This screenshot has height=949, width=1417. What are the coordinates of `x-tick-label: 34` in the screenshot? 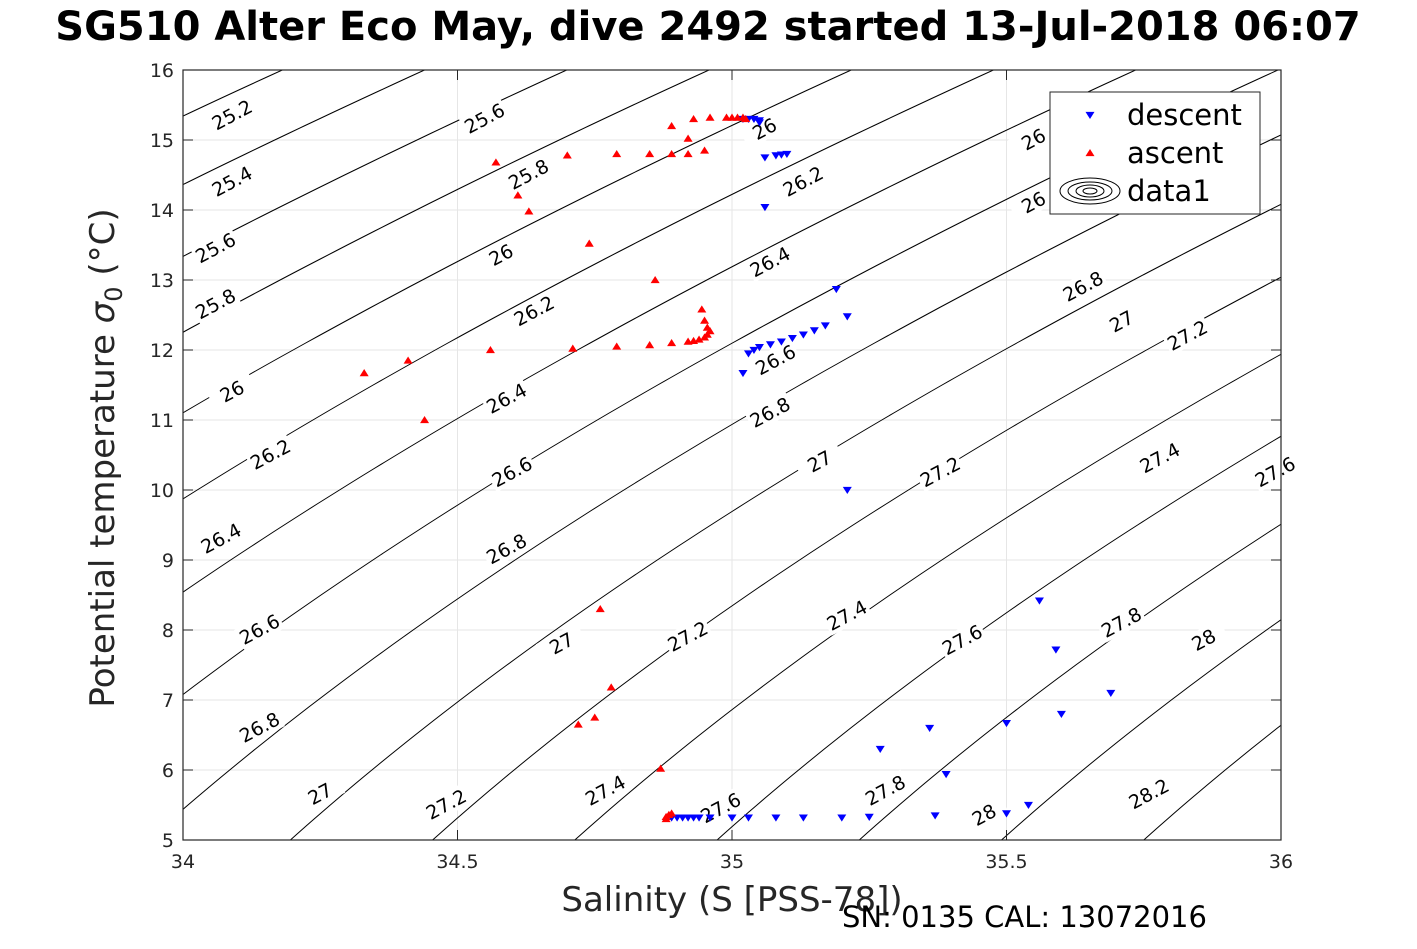 It's located at (183, 862).